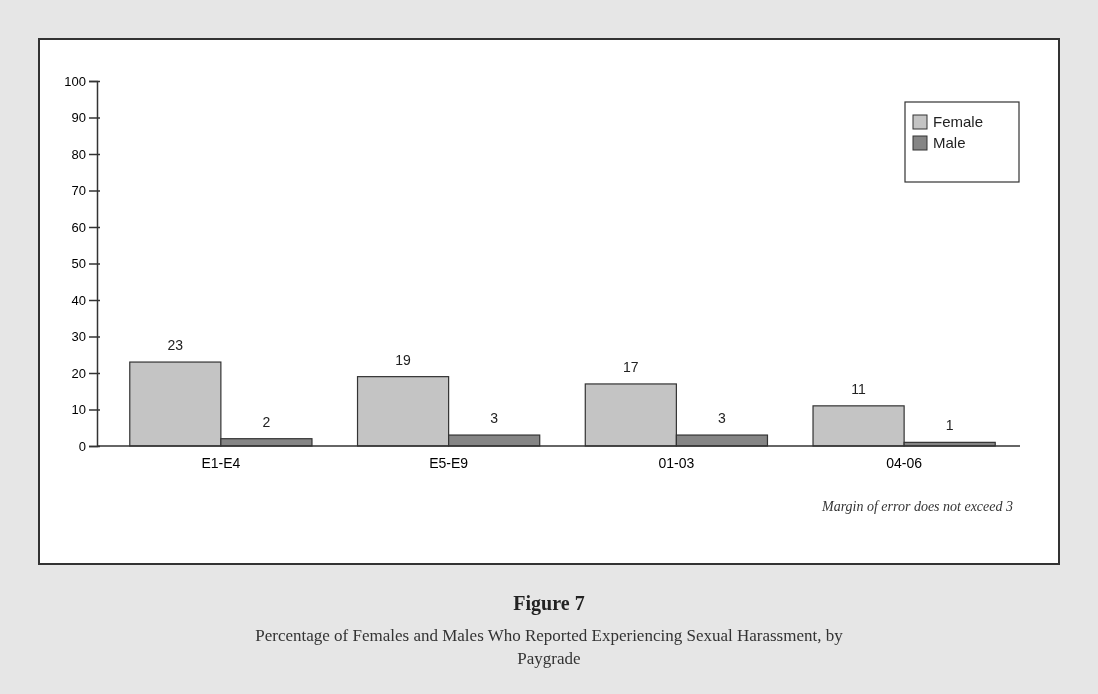  I want to click on y-tick-label: 50, so click(78, 264).